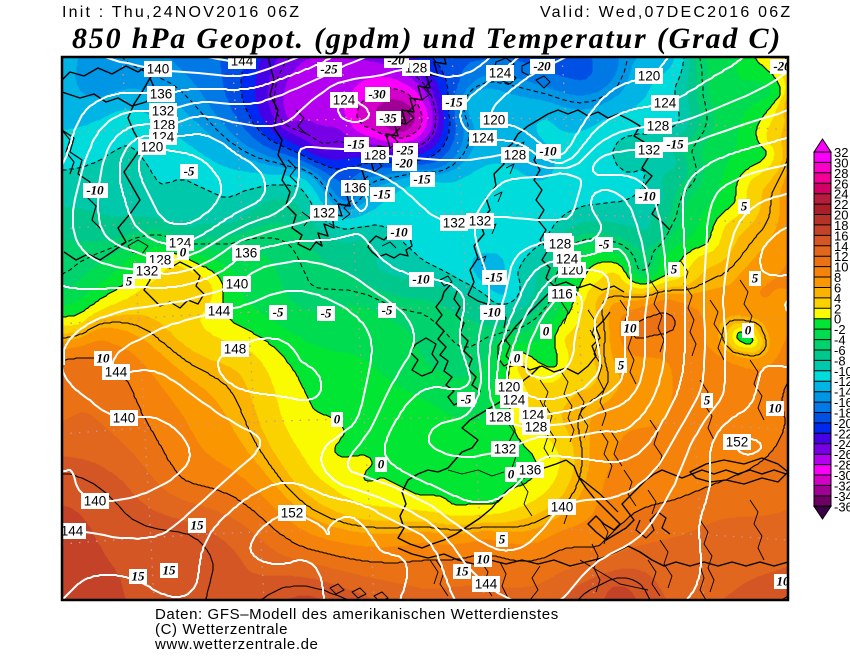 Image resolution: width=850 pixels, height=657 pixels. What do you see at coordinates (841, 194) in the screenshot?
I see `svg-text: 24` at bounding box center [841, 194].